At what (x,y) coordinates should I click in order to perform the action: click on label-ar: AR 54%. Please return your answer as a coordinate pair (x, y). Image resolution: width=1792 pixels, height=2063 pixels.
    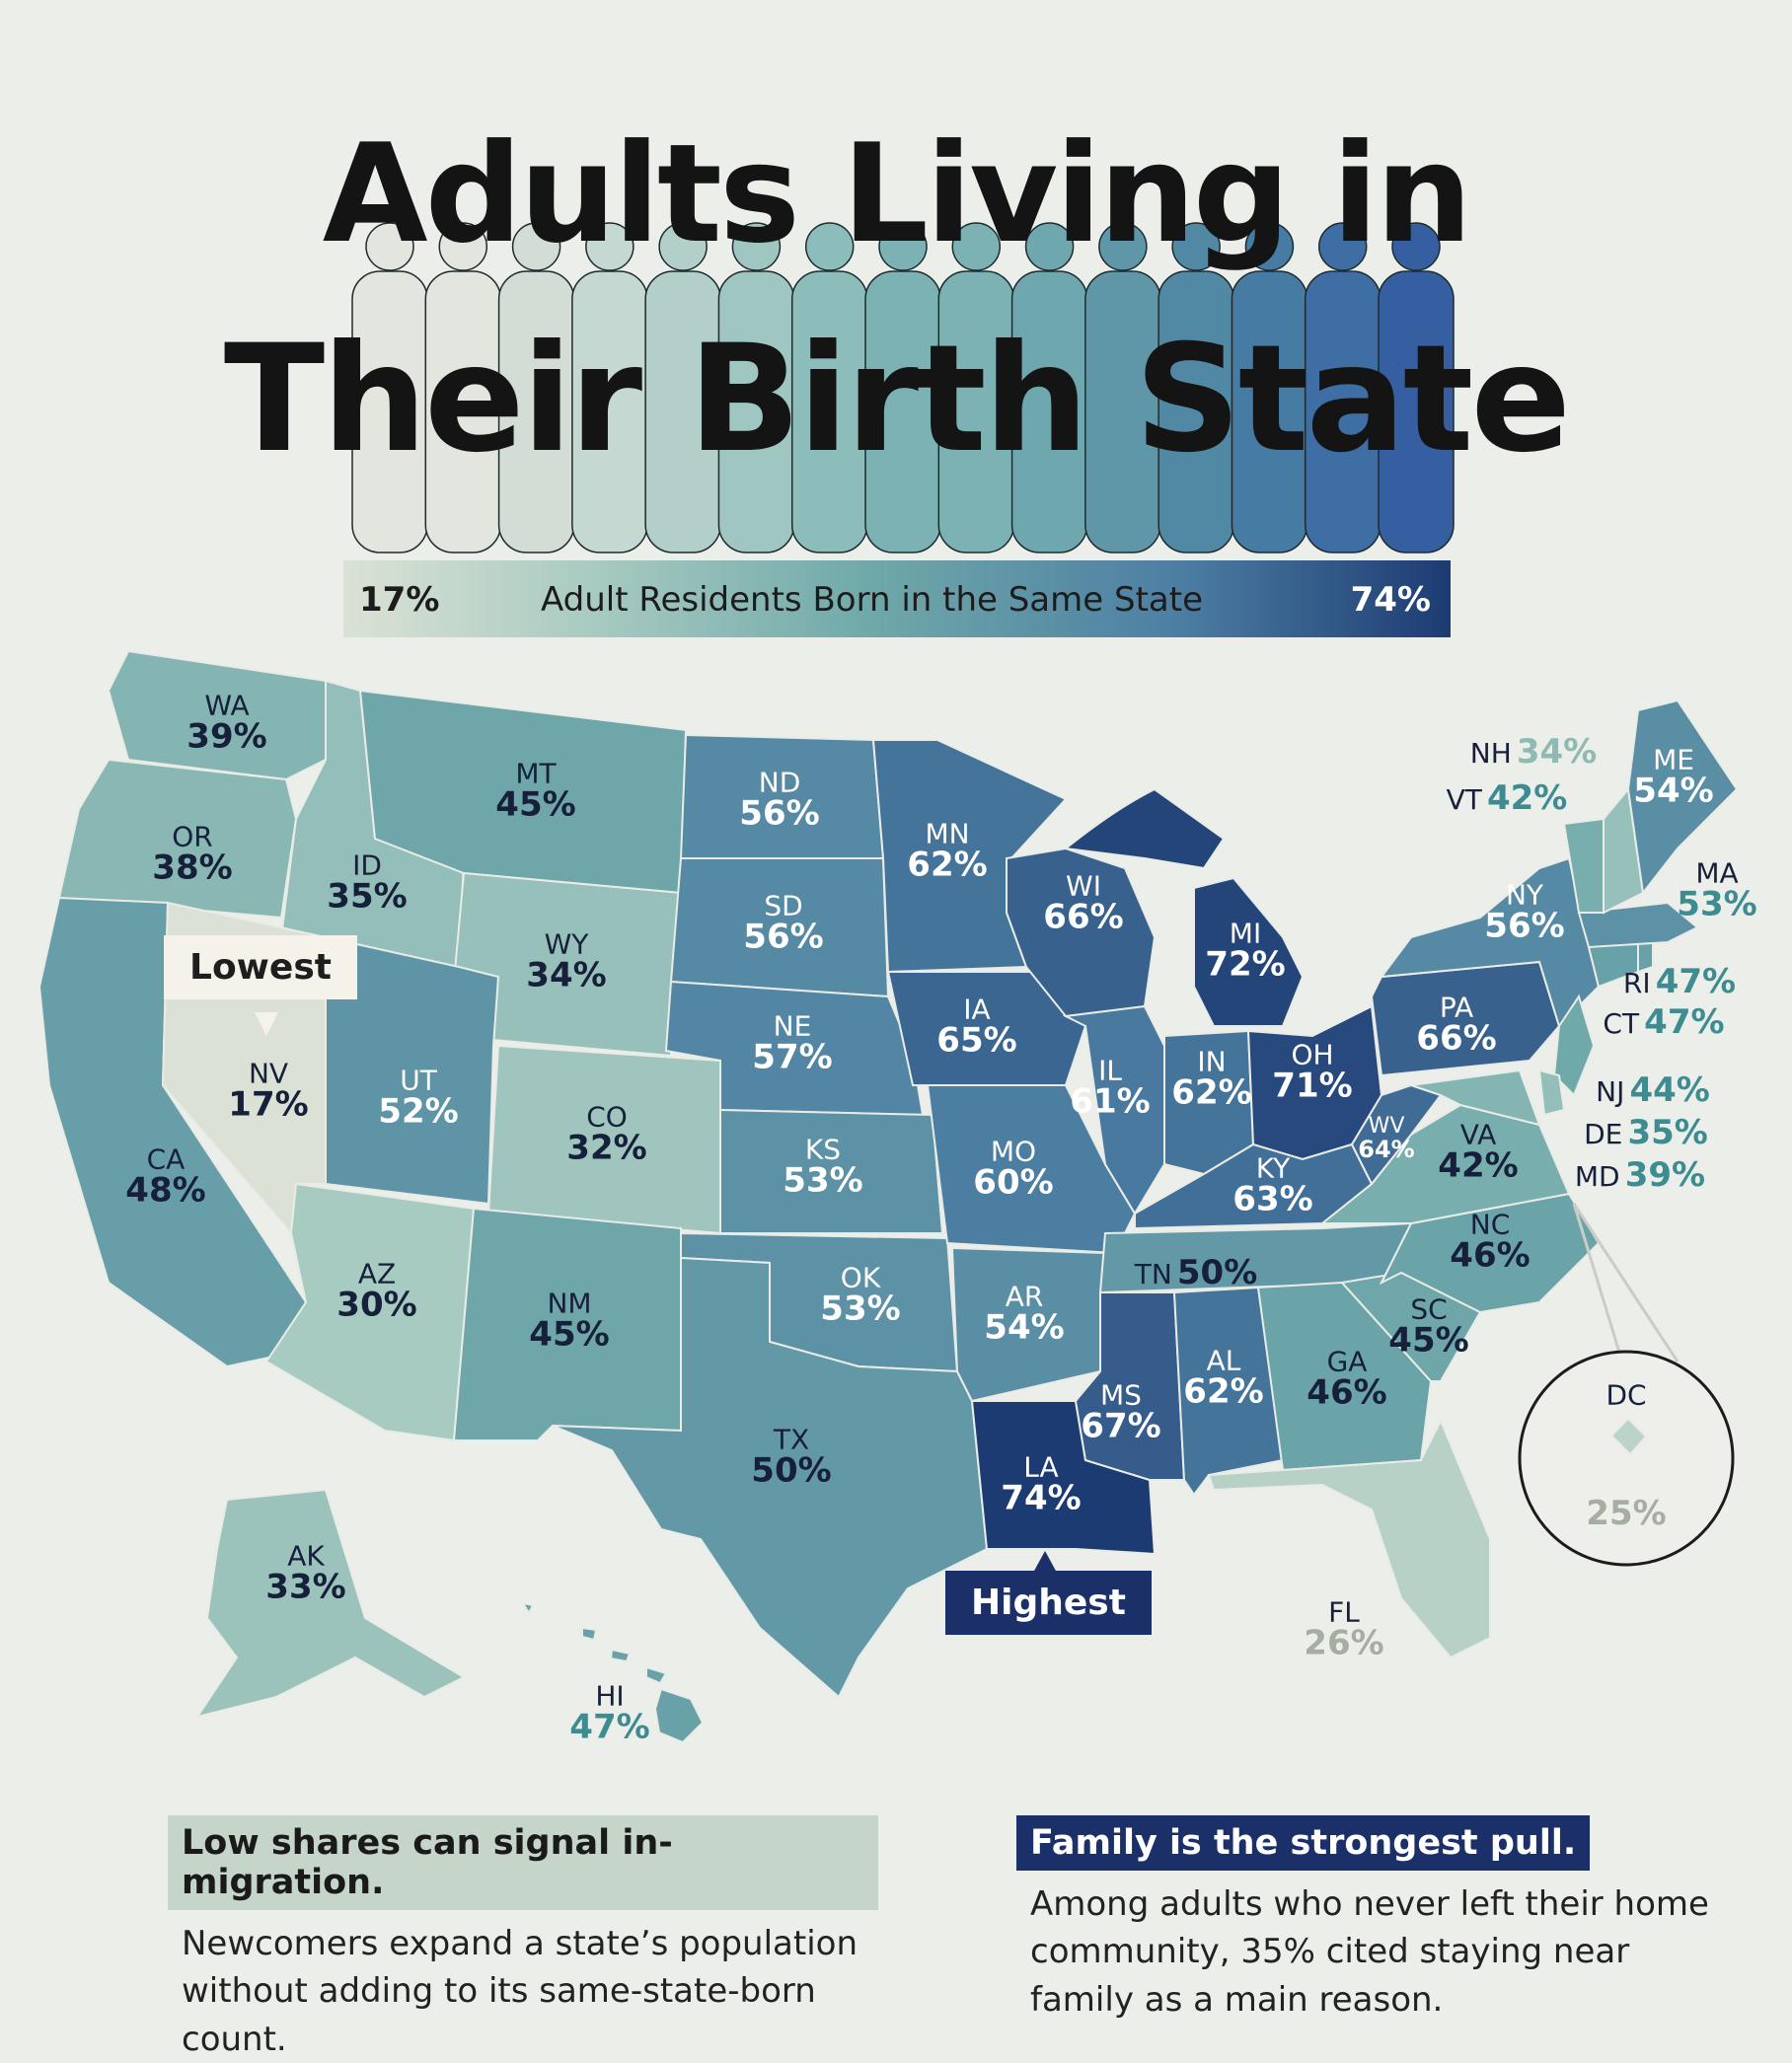
    Looking at the image, I should click on (1024, 1314).